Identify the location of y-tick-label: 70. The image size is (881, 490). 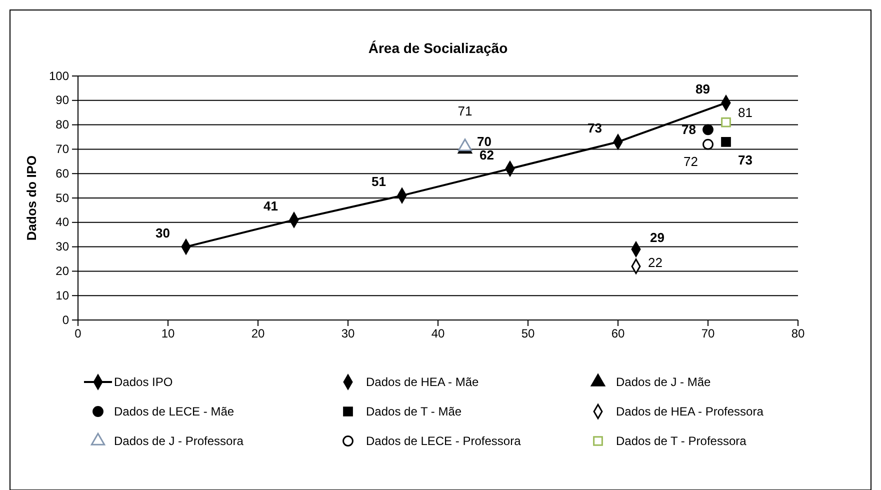
(63, 149).